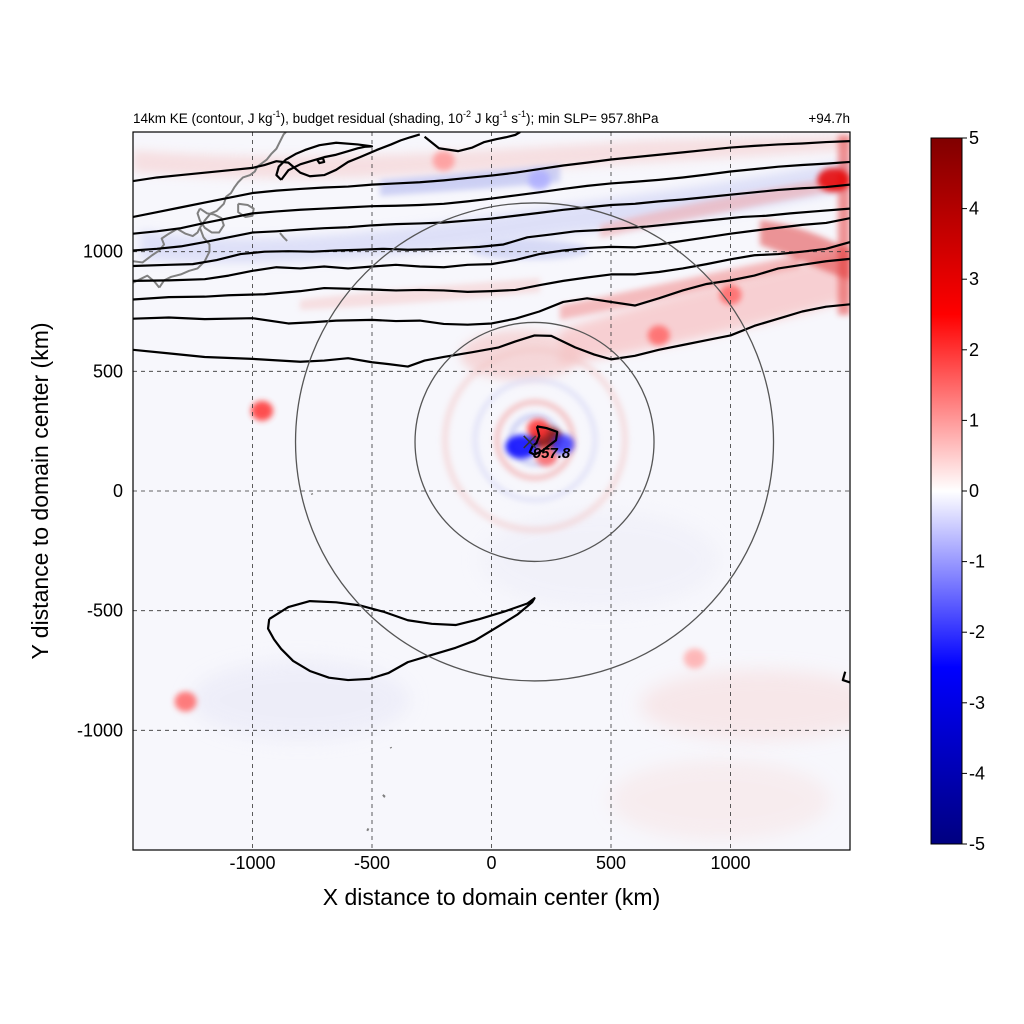  I want to click on y-tick-labels: -1000 -500 0 500 1000, so click(100, 491).